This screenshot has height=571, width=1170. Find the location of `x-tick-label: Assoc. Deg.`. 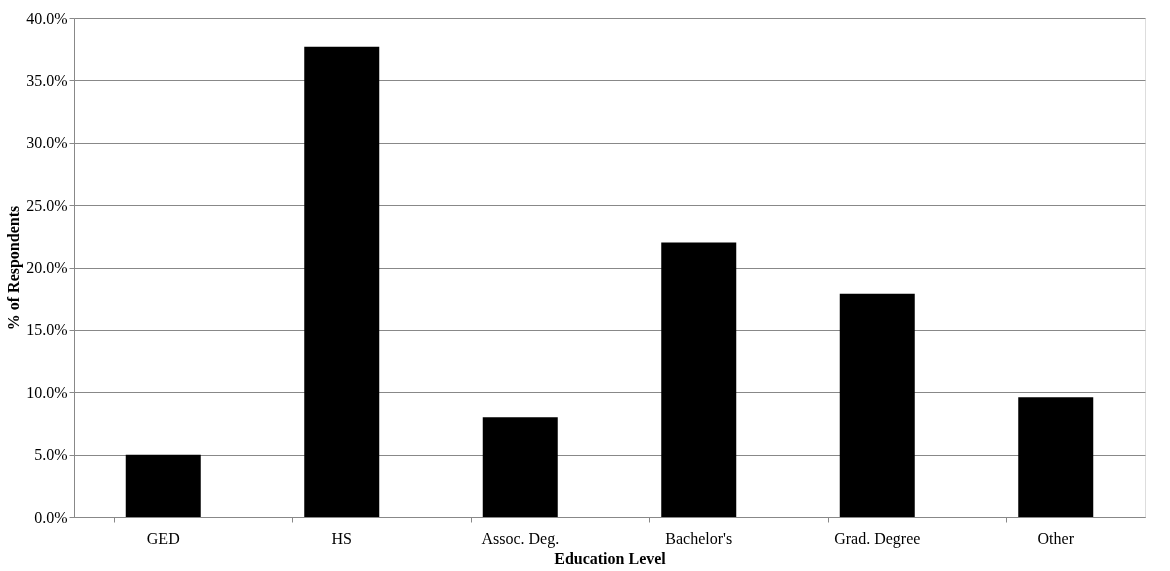

x-tick-label: Assoc. Deg. is located at coordinates (520, 538).